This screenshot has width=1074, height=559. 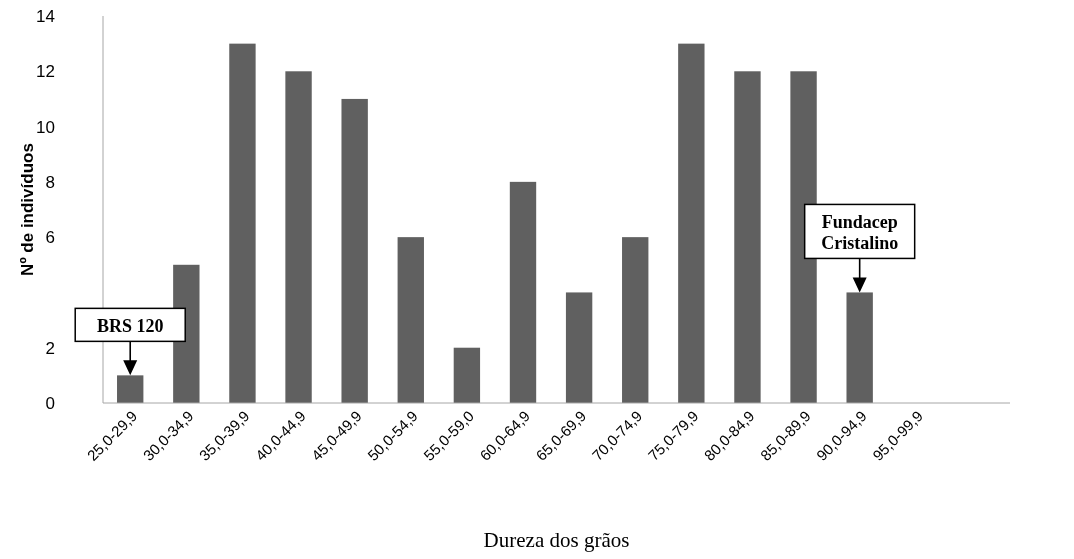 I want to click on y-tick-label: 12, so click(x=45, y=72).